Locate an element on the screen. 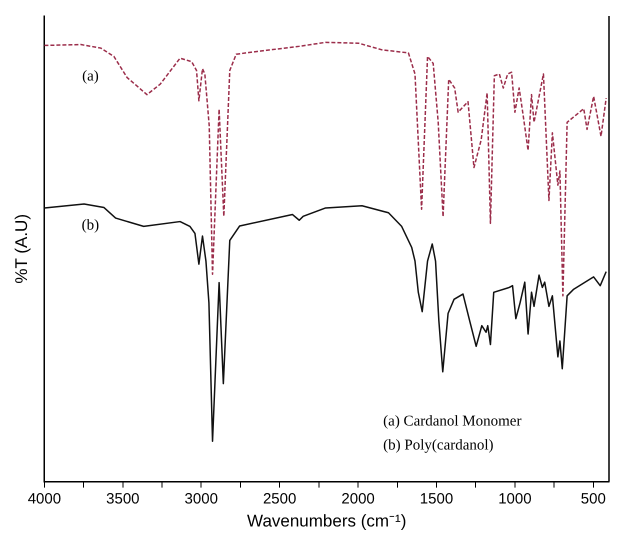 The height and width of the screenshot is (540, 621). x-tick-label: 500 is located at coordinates (593, 499).